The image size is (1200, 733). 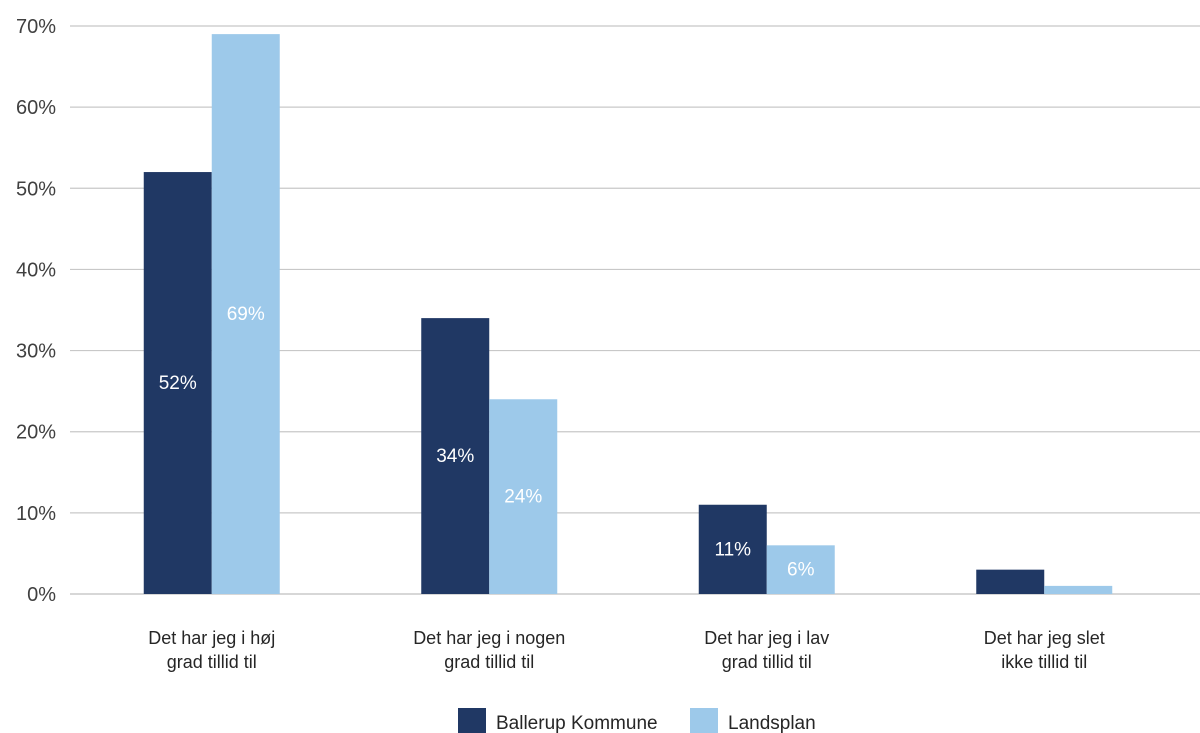 I want to click on data-label: 34%, so click(x=455, y=456).